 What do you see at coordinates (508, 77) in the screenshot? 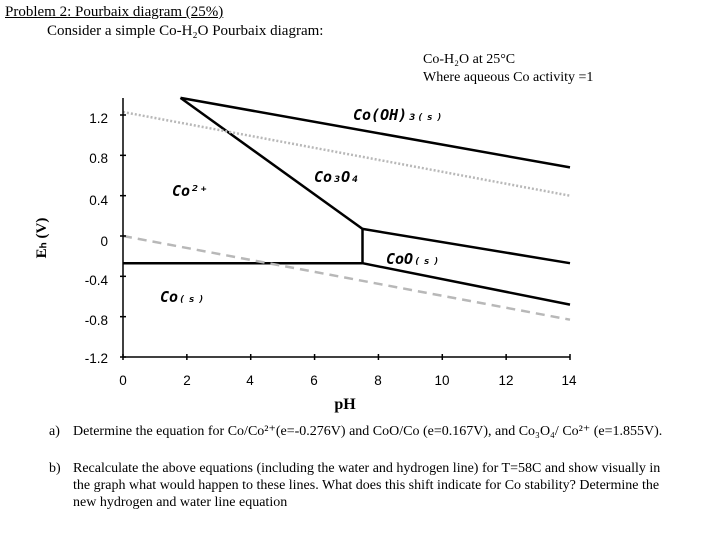
I see `diagram-note-activity: Where aqueous Co activity =1` at bounding box center [508, 77].